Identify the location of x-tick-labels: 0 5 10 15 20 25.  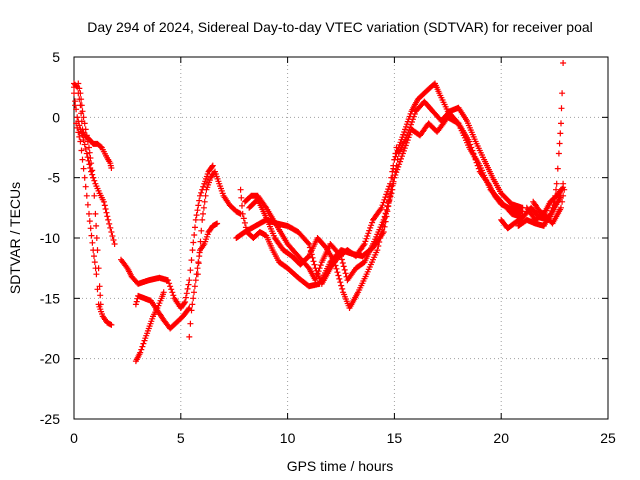
(343, 438).